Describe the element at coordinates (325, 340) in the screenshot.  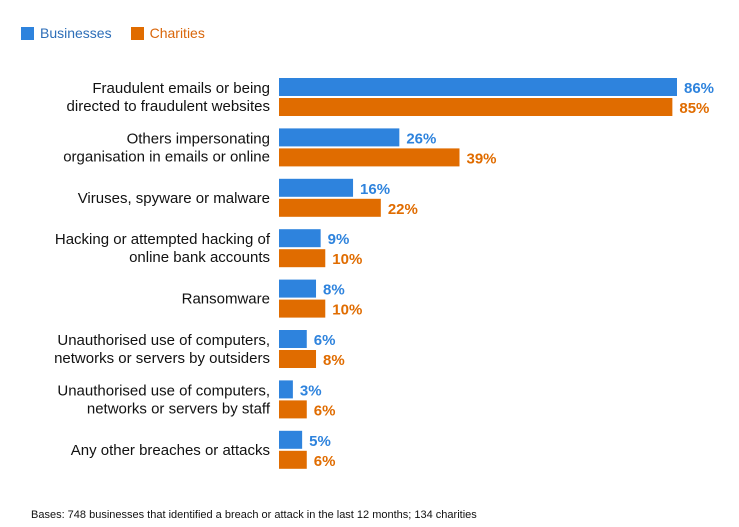
I see `data-label-businesses: 6%` at that location.